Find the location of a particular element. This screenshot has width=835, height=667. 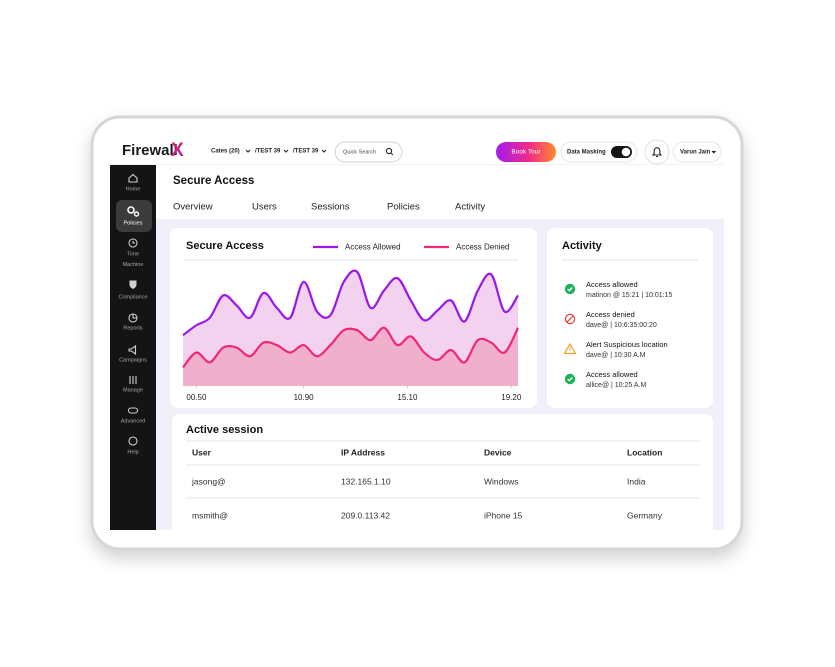

activity-card is located at coordinates (630, 318).